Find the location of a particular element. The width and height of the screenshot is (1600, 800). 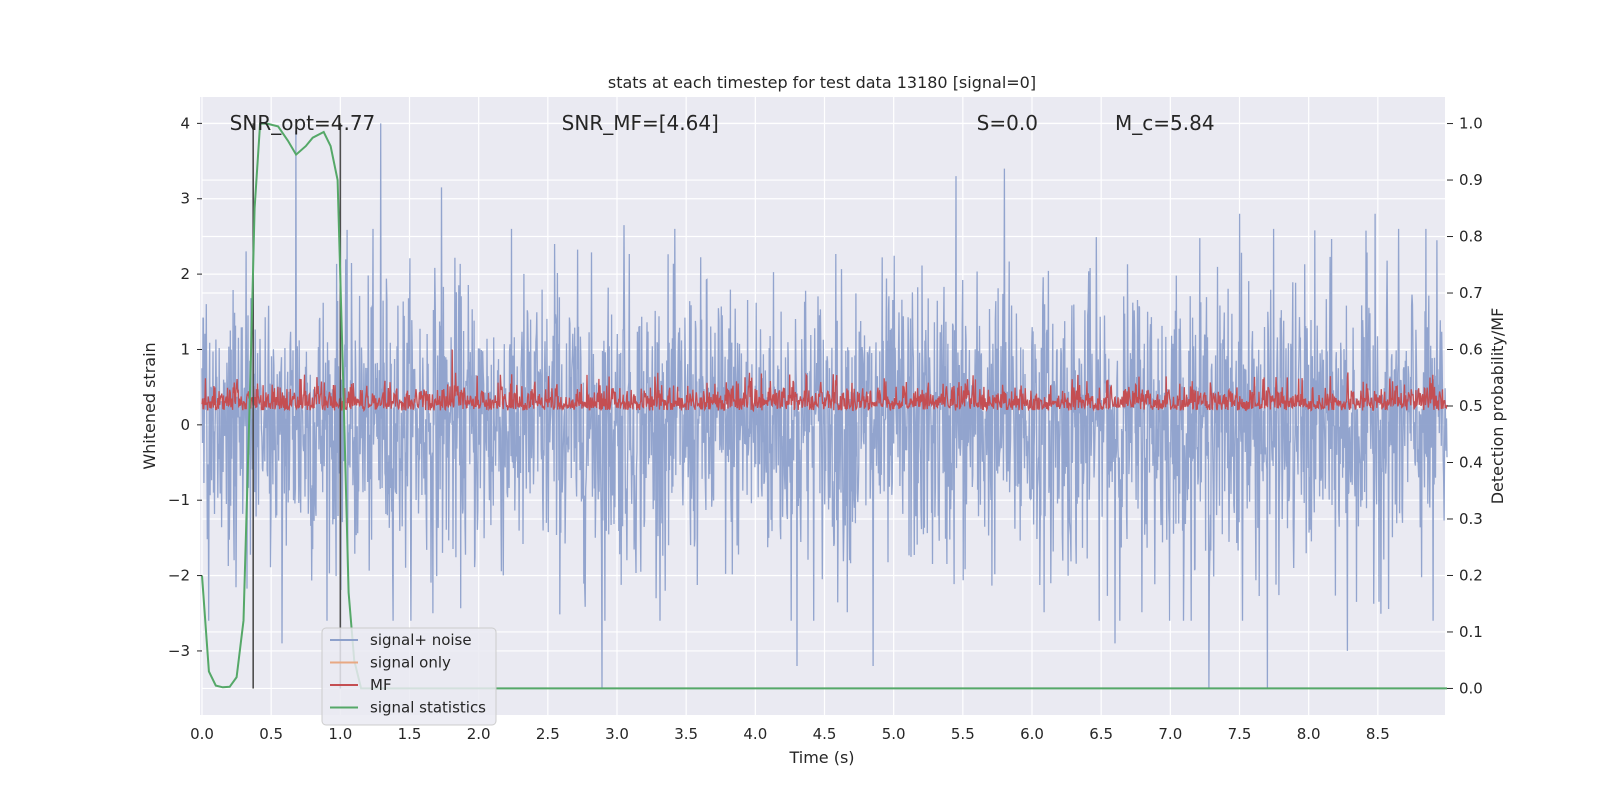

y-left-tick-label: 3 is located at coordinates (185, 199).